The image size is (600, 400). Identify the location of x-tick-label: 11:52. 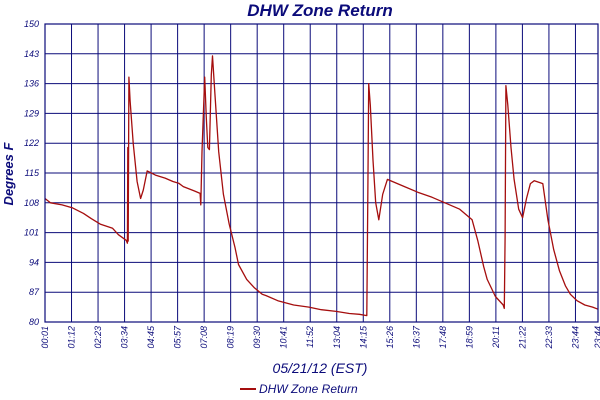
(310, 337).